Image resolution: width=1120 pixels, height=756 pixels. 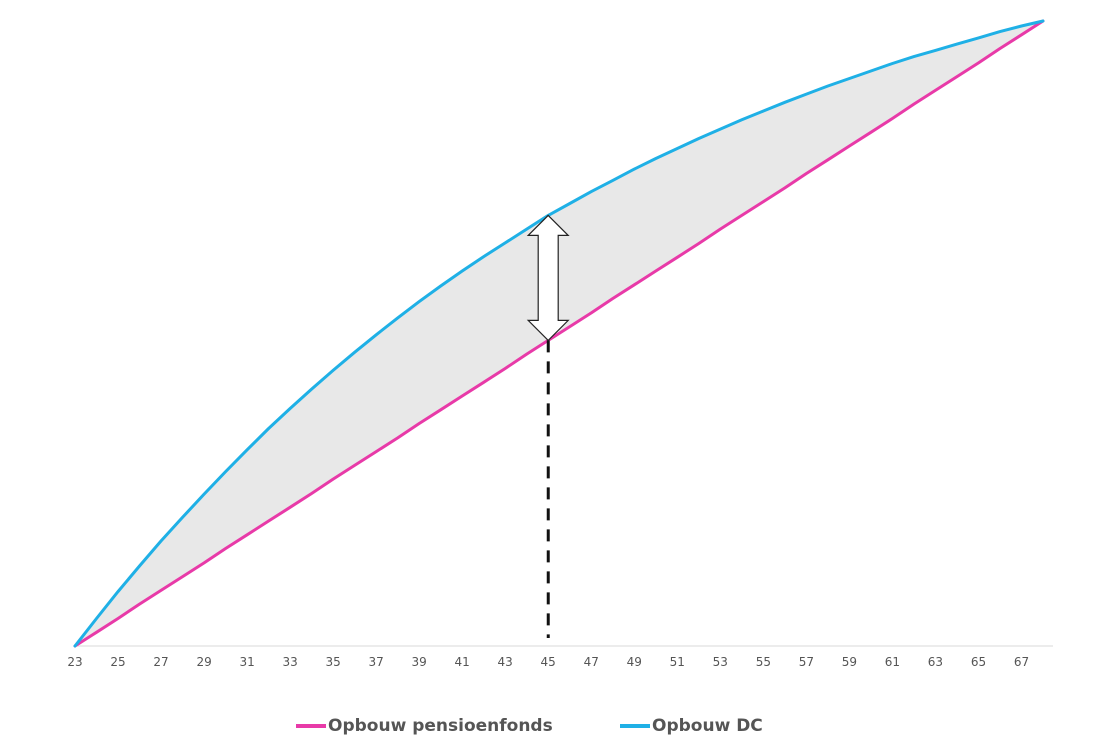 What do you see at coordinates (806, 662) in the screenshot?
I see `x-tick-label: 57` at bounding box center [806, 662].